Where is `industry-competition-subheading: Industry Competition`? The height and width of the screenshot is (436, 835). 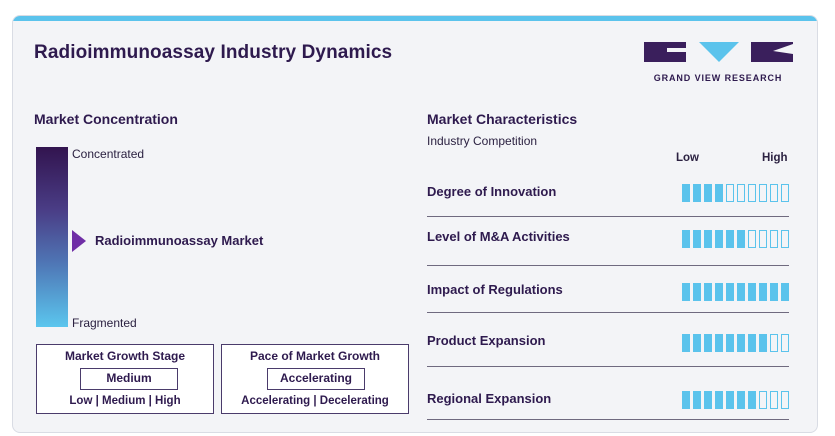 industry-competition-subheading: Industry Competition is located at coordinates (482, 141).